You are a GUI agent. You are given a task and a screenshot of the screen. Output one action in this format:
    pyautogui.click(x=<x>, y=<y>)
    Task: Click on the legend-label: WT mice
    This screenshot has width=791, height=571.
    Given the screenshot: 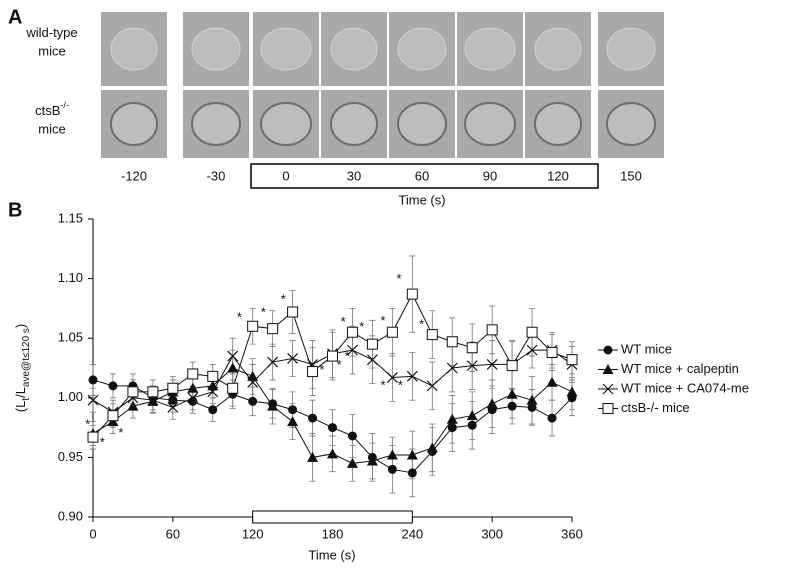 What is the action you would take?
    pyautogui.click(x=646, y=348)
    